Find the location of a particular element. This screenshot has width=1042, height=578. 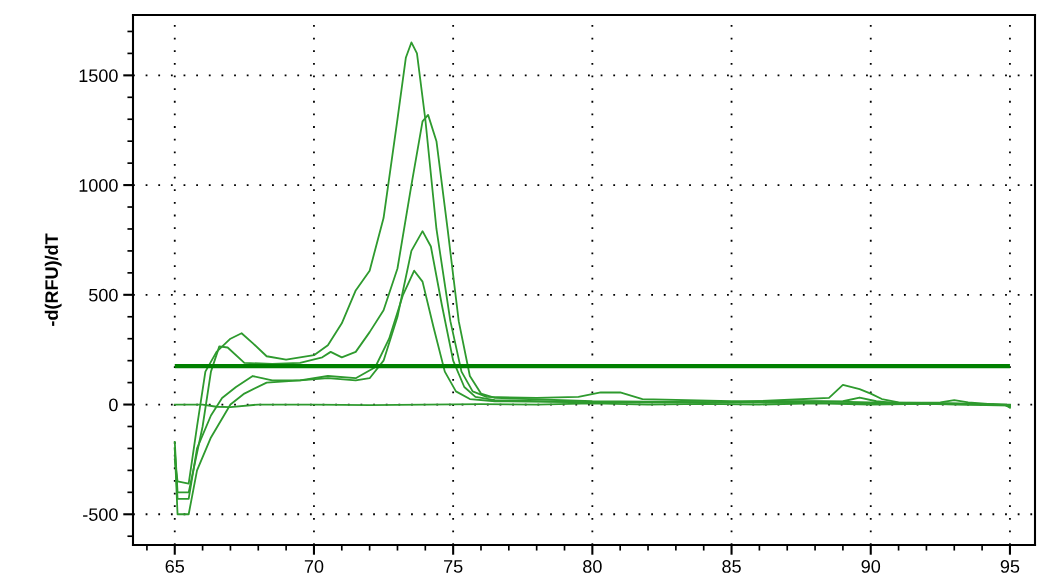

x-tick-label: 95 is located at coordinates (1010, 566).